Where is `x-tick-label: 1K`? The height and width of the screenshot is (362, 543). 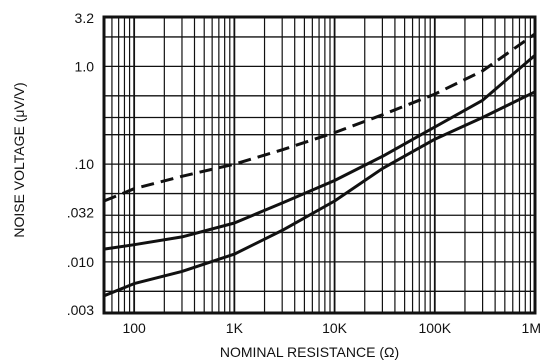 x-tick-label: 1K is located at coordinates (235, 328).